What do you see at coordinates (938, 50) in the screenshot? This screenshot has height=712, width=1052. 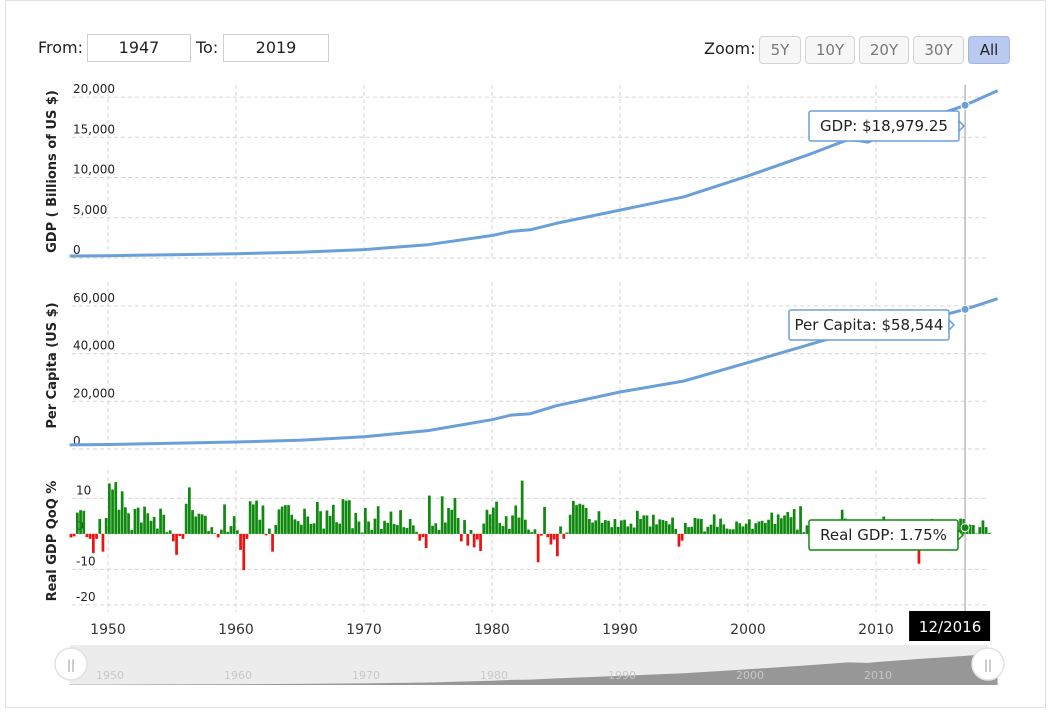 I see `zoom-30y-button: 30Y` at bounding box center [938, 50].